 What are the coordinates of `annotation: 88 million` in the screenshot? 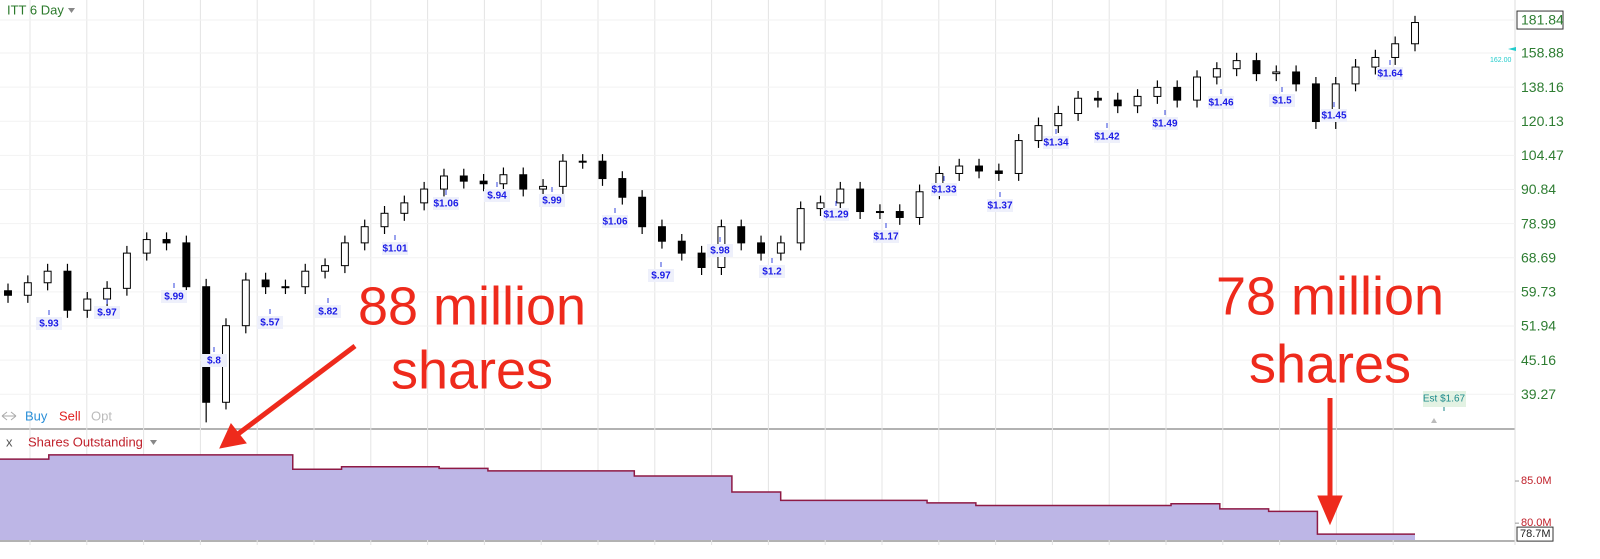 It's located at (472, 306).